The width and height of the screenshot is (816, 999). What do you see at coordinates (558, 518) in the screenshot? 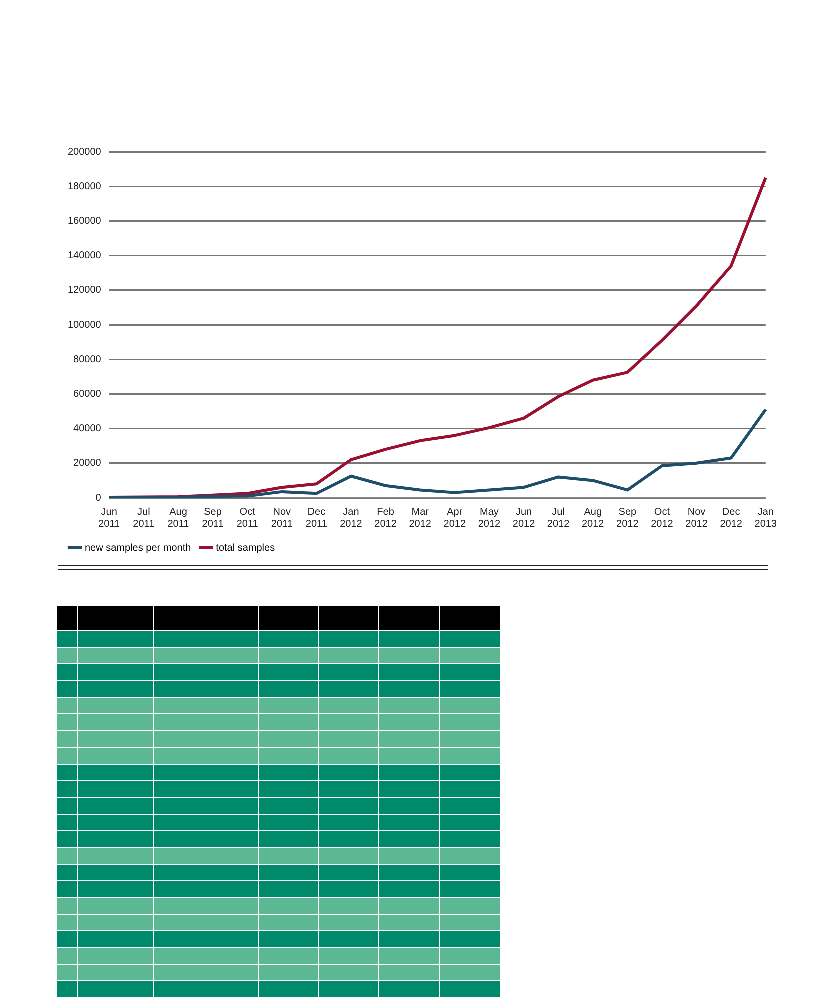
I see `x-tick-label: Jul 2012` at bounding box center [558, 518].